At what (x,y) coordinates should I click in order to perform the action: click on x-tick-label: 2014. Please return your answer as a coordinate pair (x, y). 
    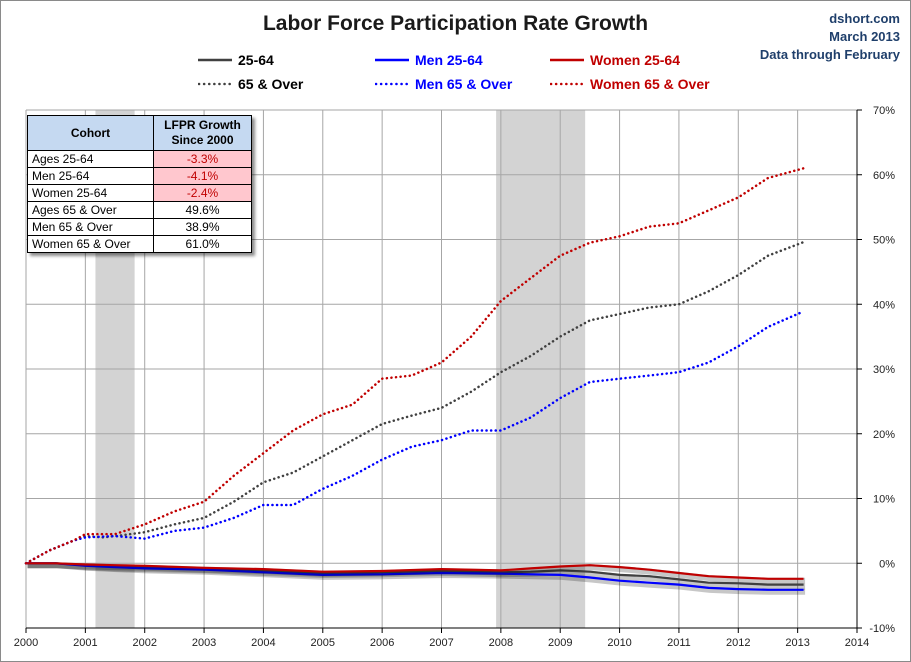
    Looking at the image, I should click on (857, 643).